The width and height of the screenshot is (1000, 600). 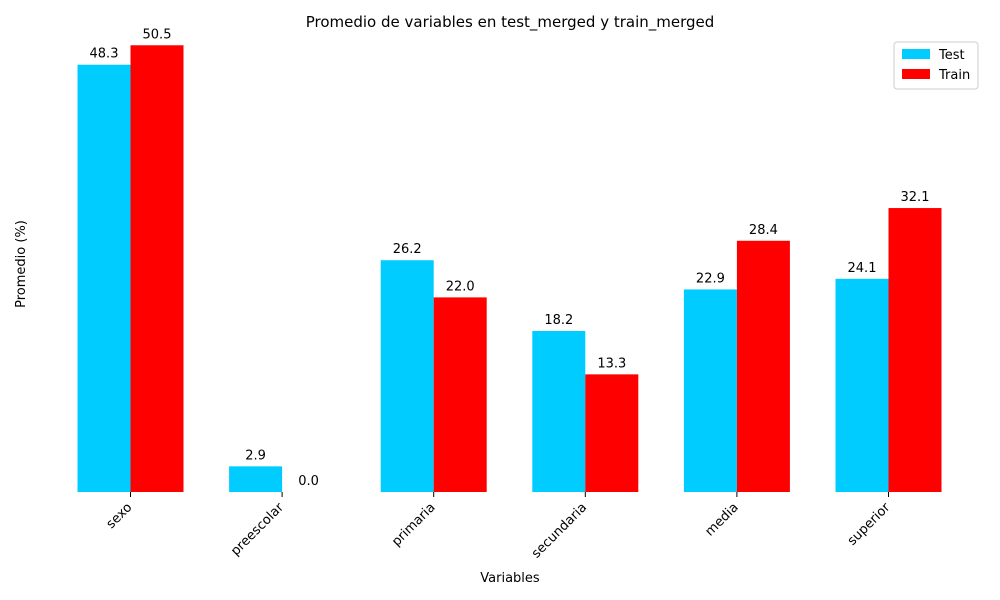 What do you see at coordinates (407, 376) in the screenshot?
I see `bar-test-primaria` at bounding box center [407, 376].